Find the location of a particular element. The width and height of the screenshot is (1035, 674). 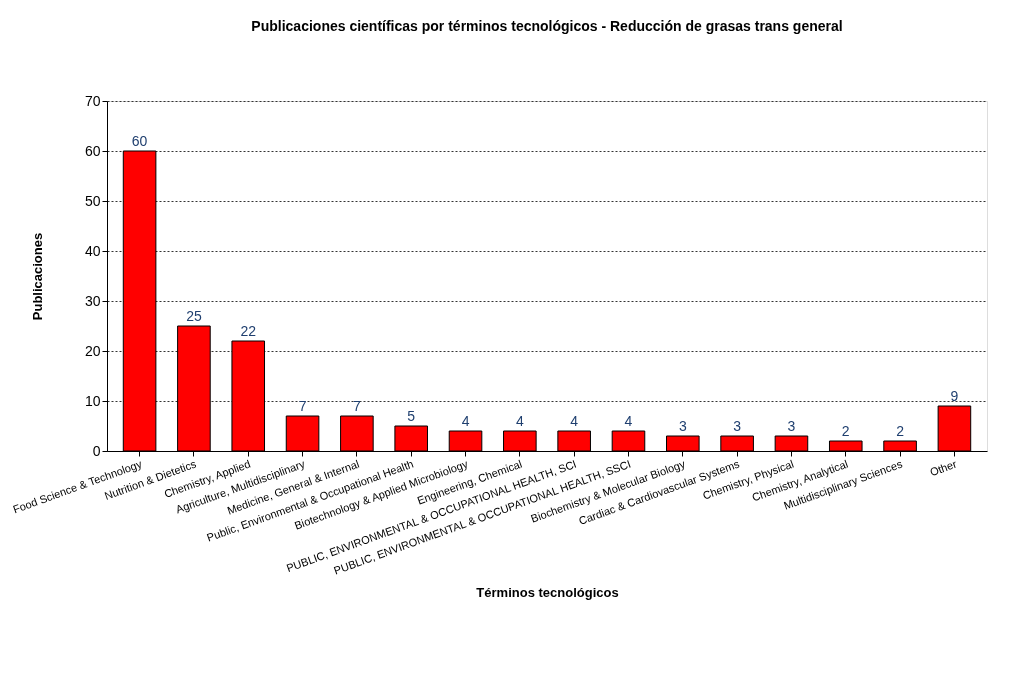

y-tick-label: 40 is located at coordinates (92, 250).